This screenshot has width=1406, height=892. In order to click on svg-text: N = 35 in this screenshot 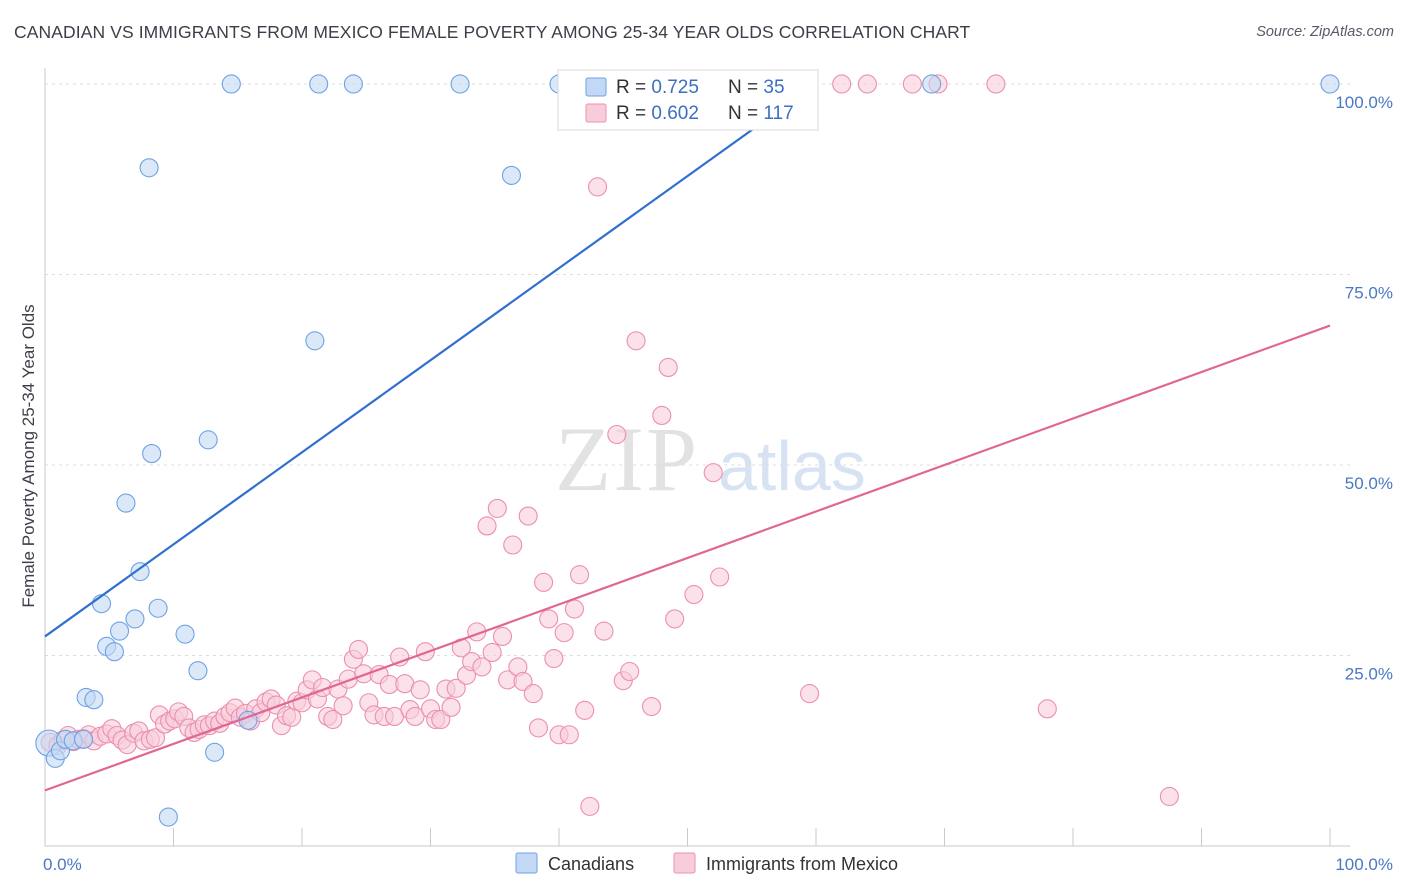, I will do `click(756, 87)`.